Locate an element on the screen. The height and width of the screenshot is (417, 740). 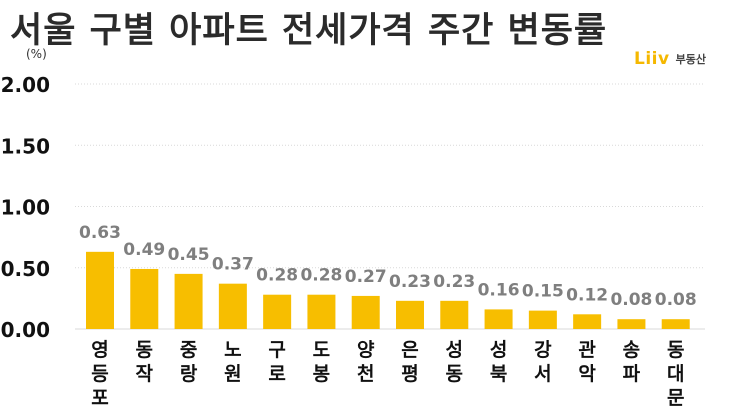
data-label: 0.12 is located at coordinates (587, 295).